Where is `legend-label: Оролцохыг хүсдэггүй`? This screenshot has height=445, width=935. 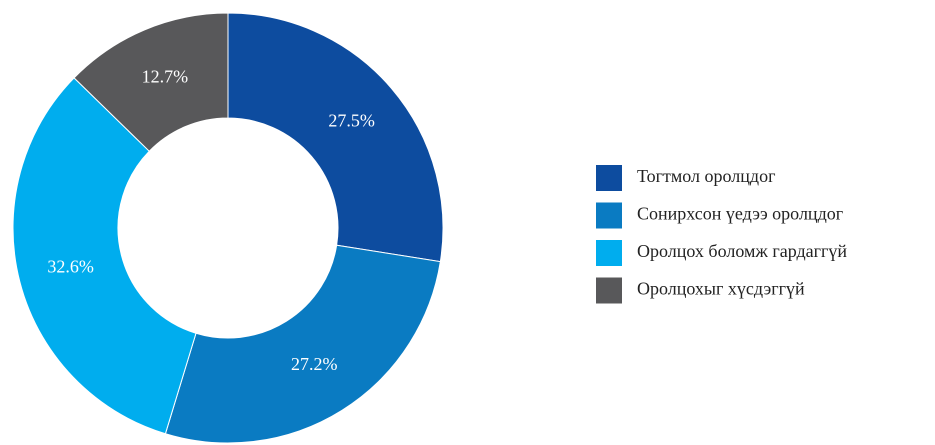
legend-label: Оролцохыг хүсдэггүй is located at coordinates (721, 289).